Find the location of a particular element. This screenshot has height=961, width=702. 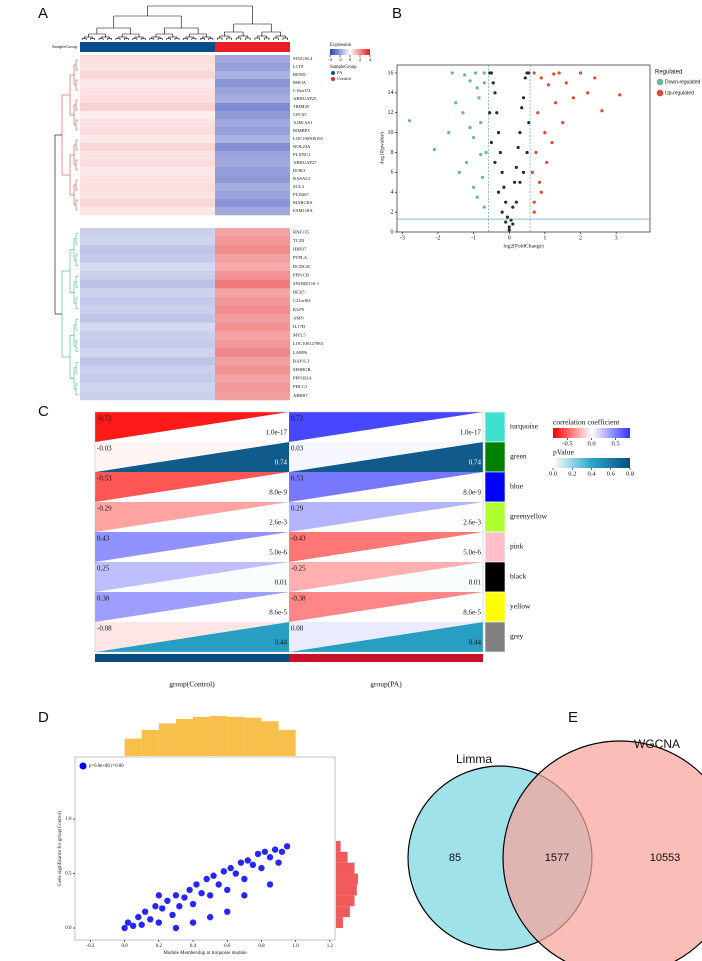

p-value-label: 2.6e-3 is located at coordinates (278, 523).